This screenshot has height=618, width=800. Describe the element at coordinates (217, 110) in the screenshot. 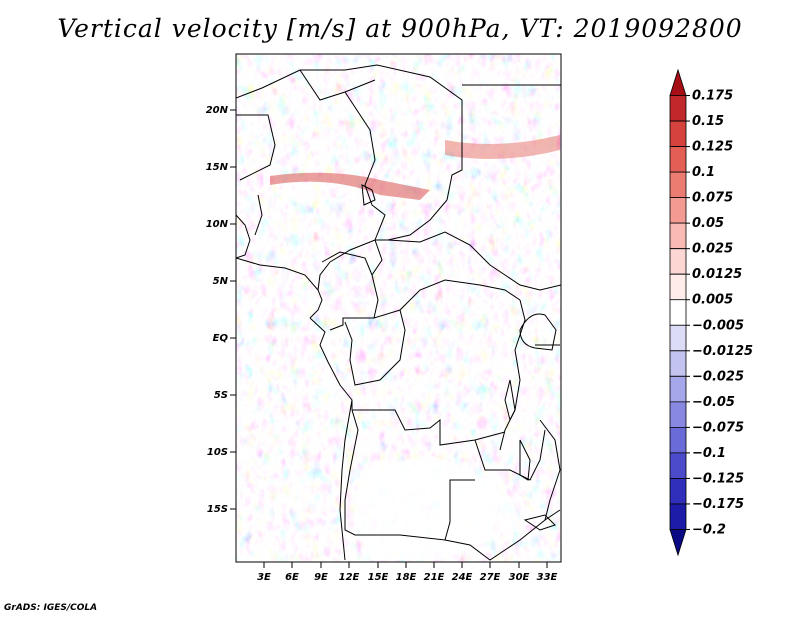

I see `lat-tick-label: 20N` at that location.